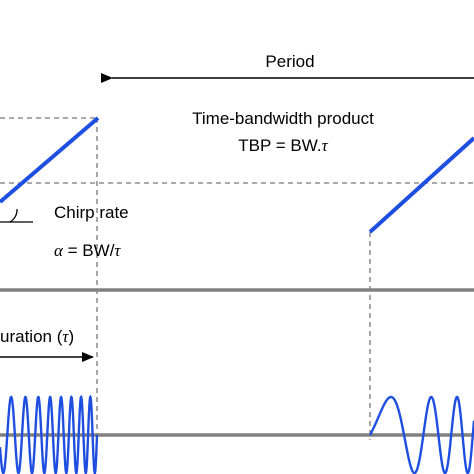 The width and height of the screenshot is (474, 474). Describe the element at coordinates (87, 250) in the screenshot. I see `chirp-rate-formula: α = BW/τ` at that location.